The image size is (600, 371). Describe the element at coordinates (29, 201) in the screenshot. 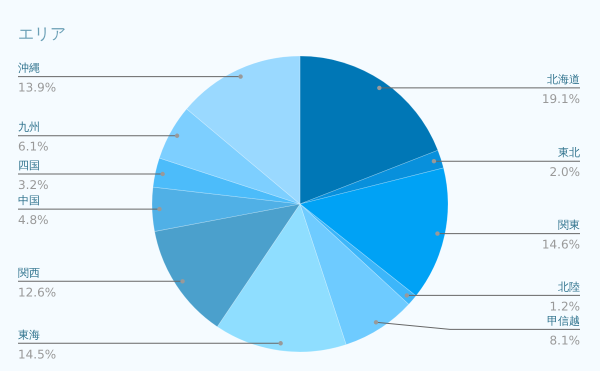

I see `slice-label: 中国` at that location.